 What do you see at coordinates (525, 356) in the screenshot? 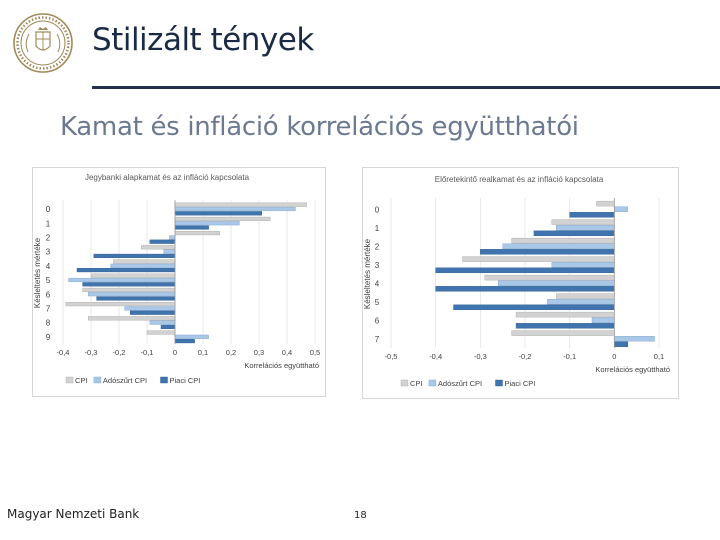
I see `x-tick-label: -0,2` at bounding box center [525, 356].